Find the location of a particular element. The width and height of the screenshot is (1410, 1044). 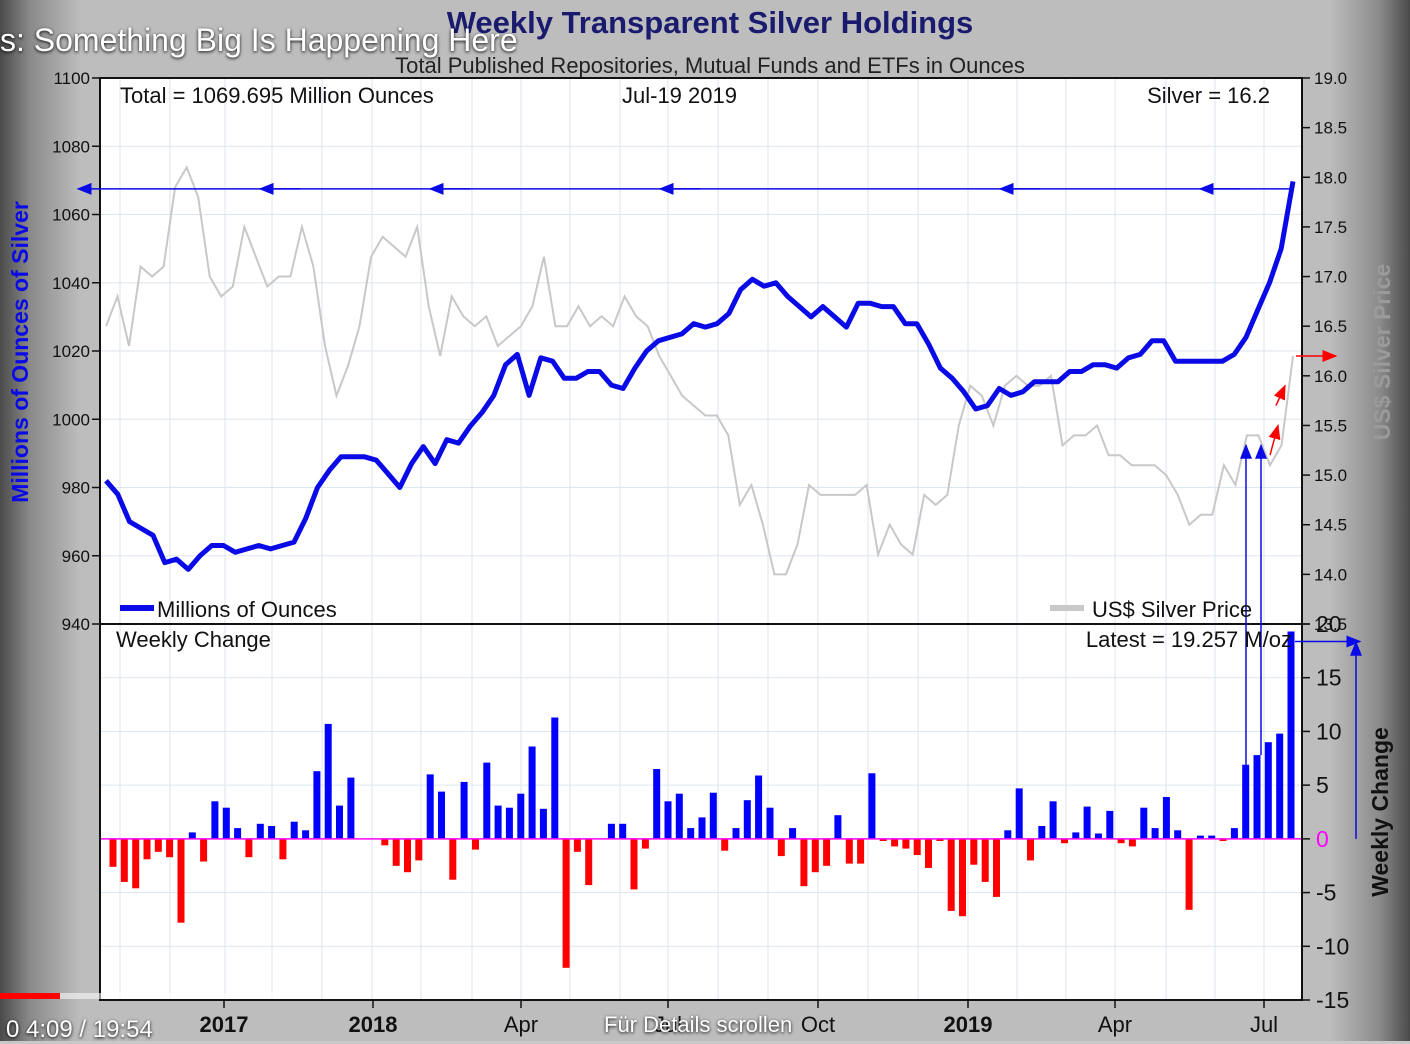

chart-title: Weekly Transparent Silver Holdings is located at coordinates (710, 22).